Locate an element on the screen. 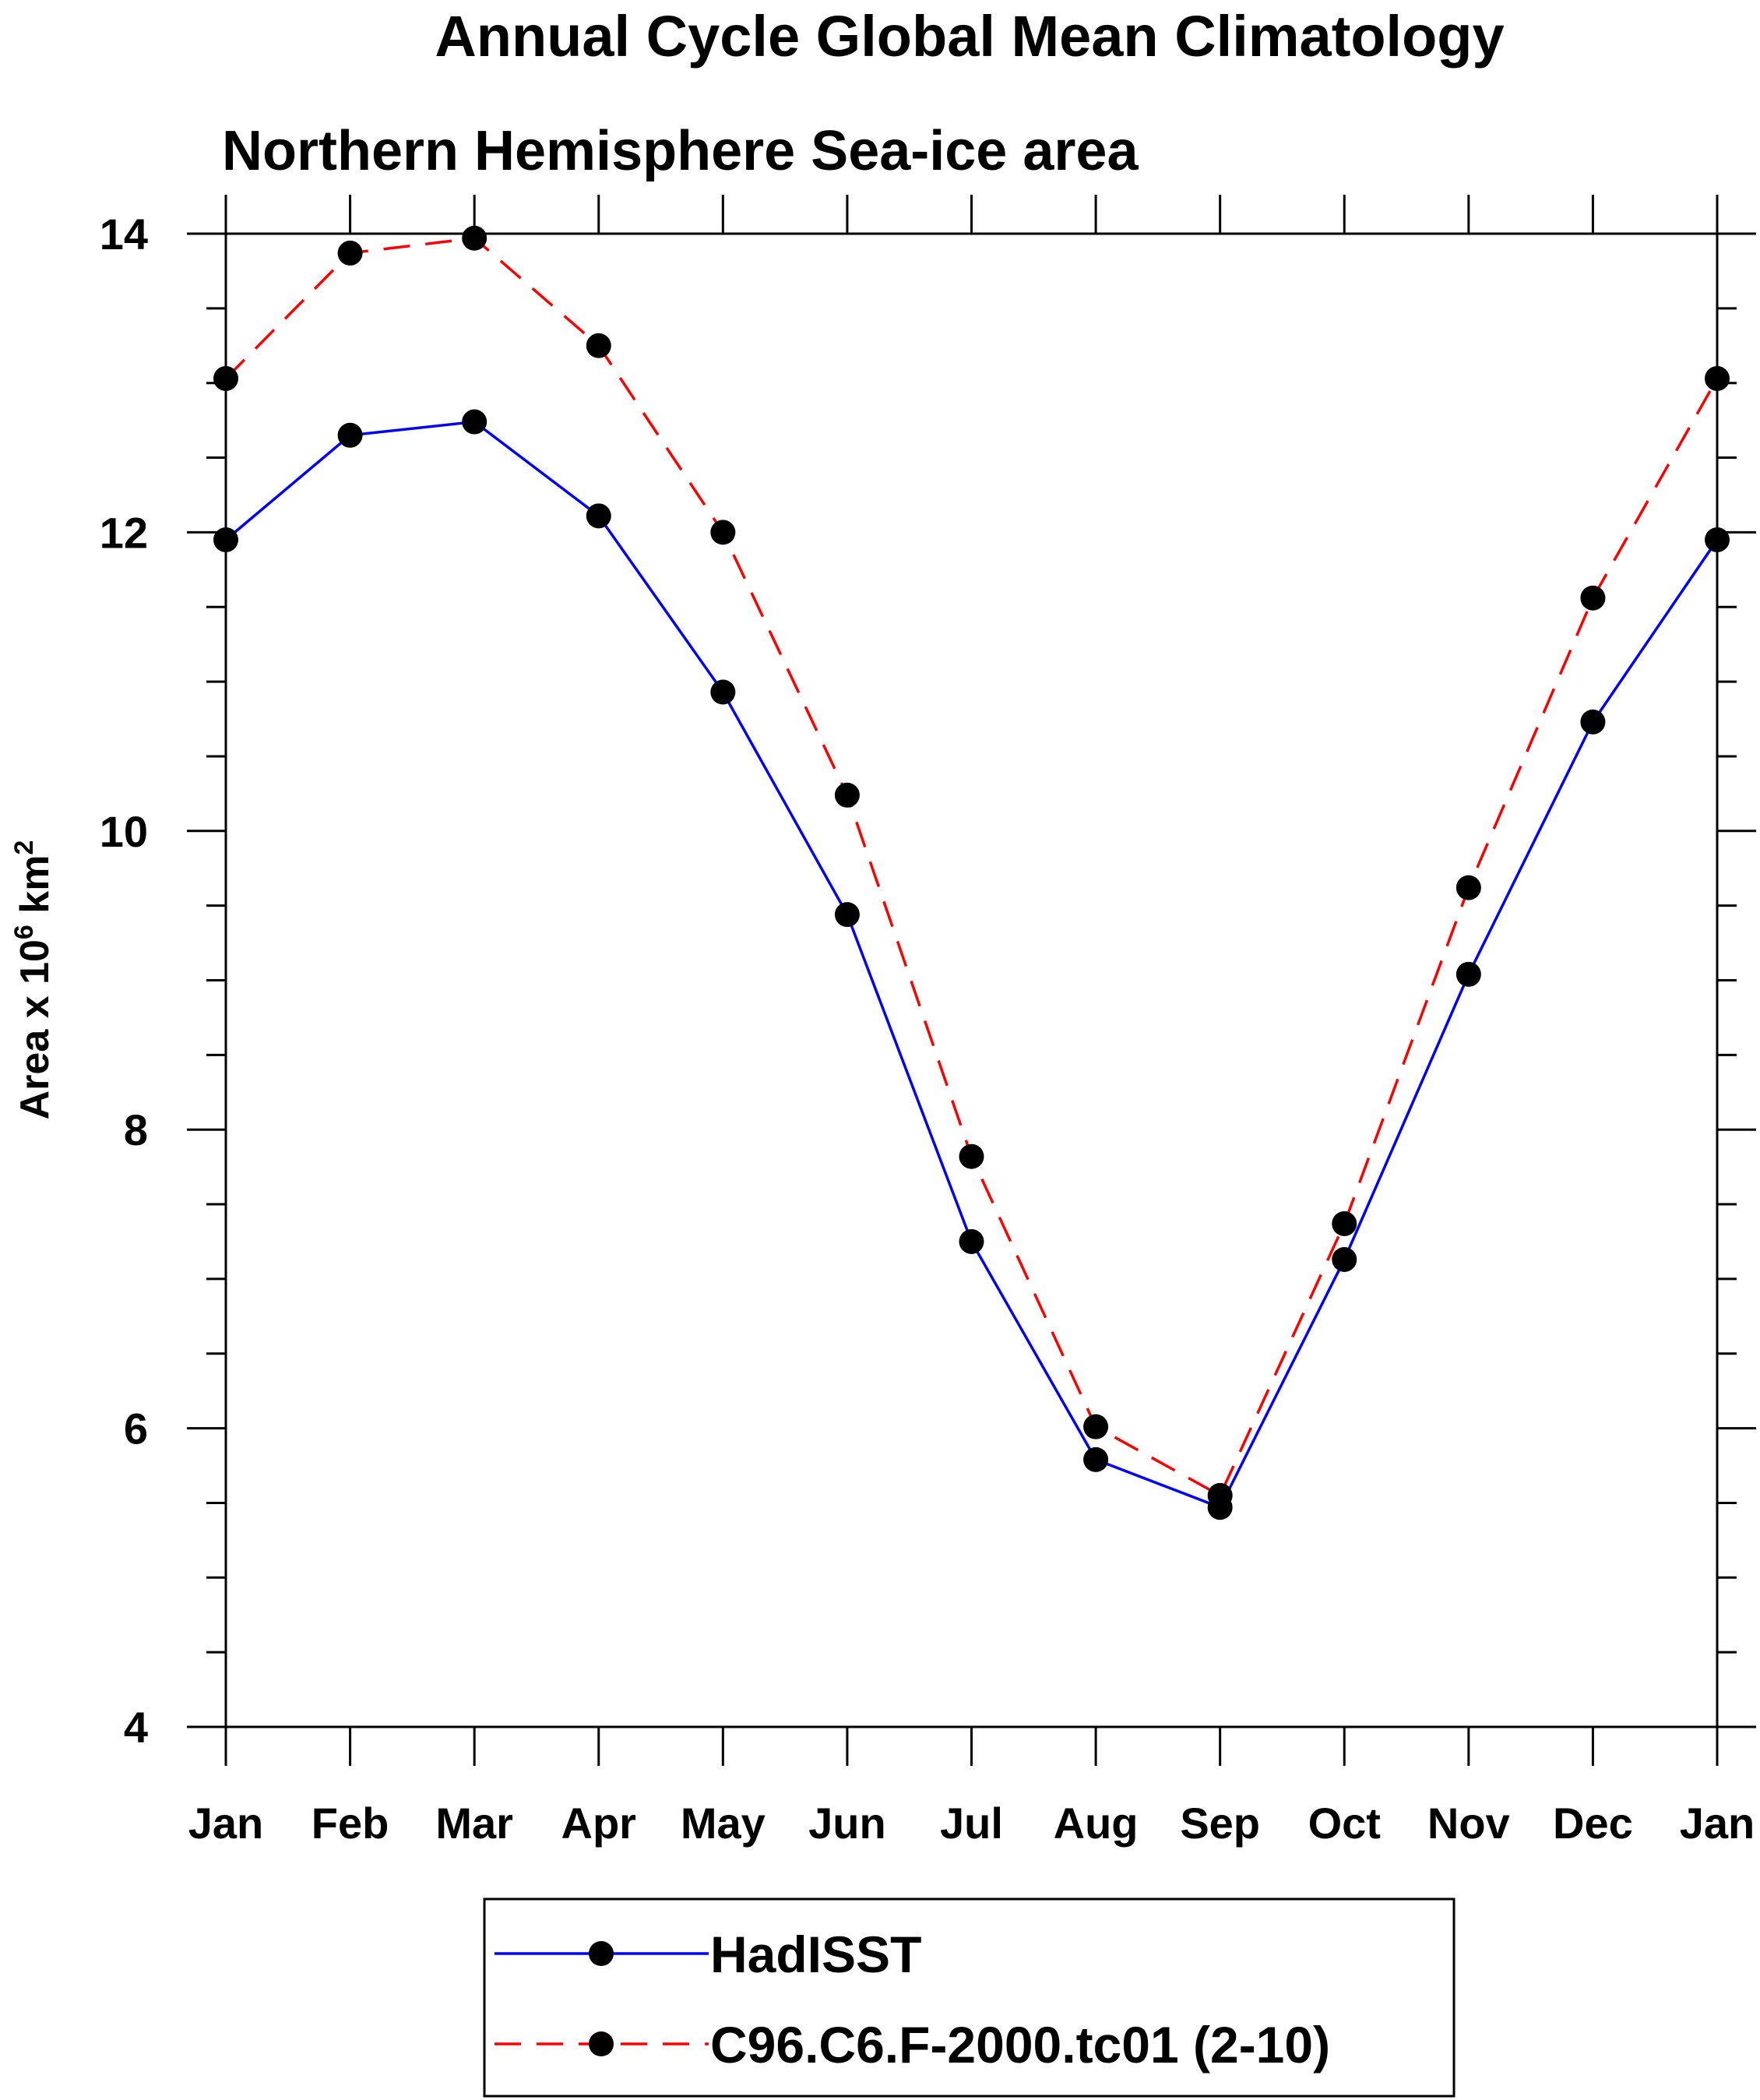 The height and width of the screenshot is (2100, 1760). y-axis-label-unit: km is located at coordinates (35, 890).